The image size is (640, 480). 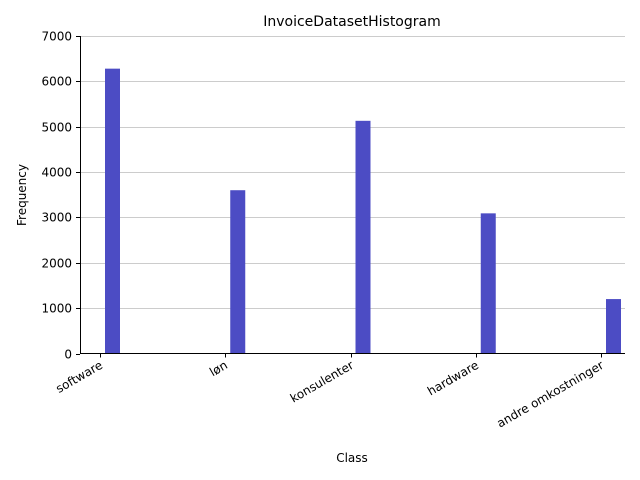 I want to click on y-tick-label: 5000, so click(x=56, y=128).